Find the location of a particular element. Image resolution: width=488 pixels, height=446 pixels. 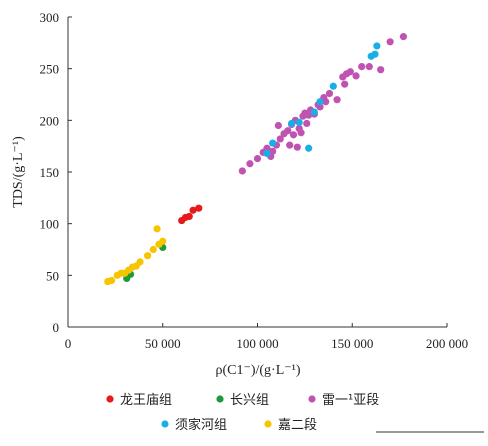

y-axis-title: TDS/(g·L⁻¹) is located at coordinates (18, 172).